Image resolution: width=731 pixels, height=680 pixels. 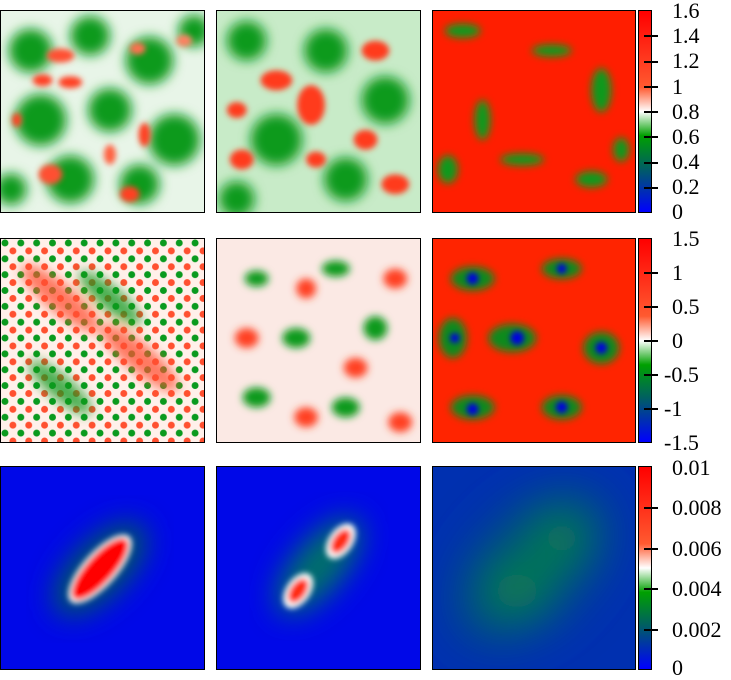 I want to click on tick-label: 0.01, so click(x=691, y=467).